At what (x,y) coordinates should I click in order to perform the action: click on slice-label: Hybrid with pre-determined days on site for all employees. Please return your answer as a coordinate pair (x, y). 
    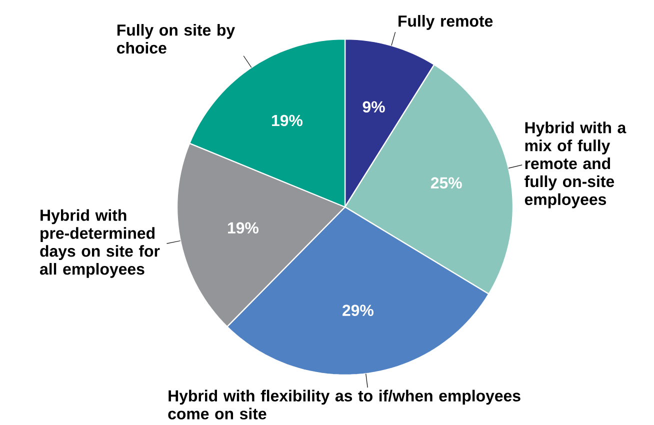
    Looking at the image, I should click on (100, 243).